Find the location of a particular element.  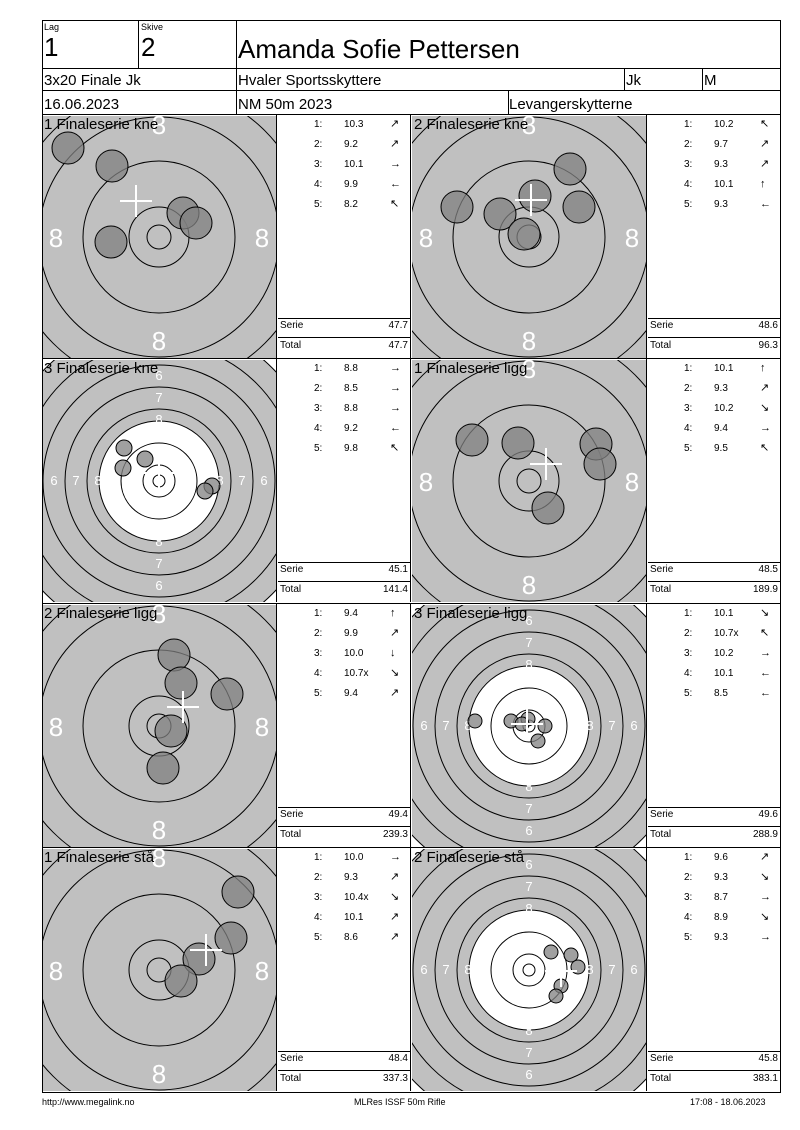

shot-row: 2: 9.2 ↗ is located at coordinates (342, 146).